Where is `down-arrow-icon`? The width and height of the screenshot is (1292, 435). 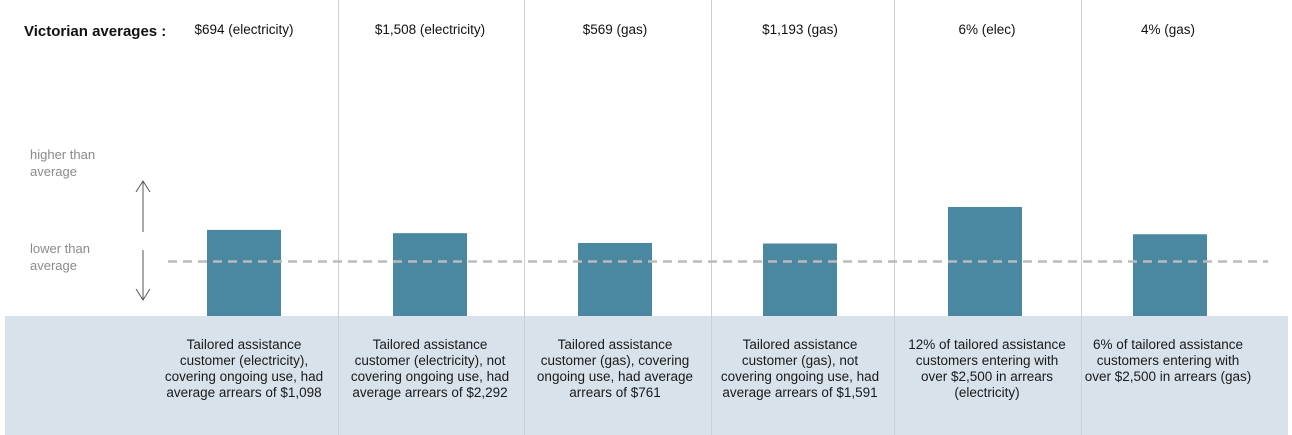 down-arrow-icon is located at coordinates (143, 275).